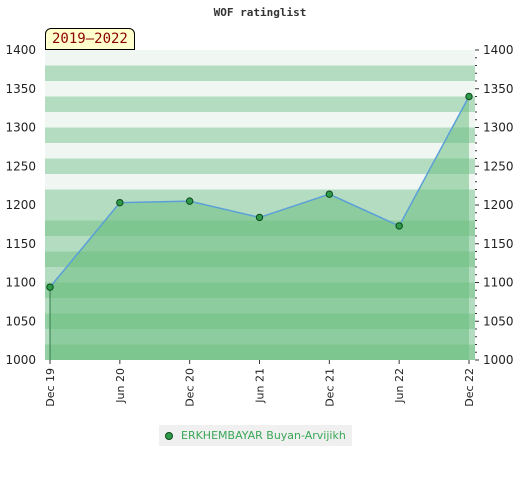 The image size is (520, 480). Describe the element at coordinates (20, 89) in the screenshot. I see `y-tick-label-left: 1350` at that location.